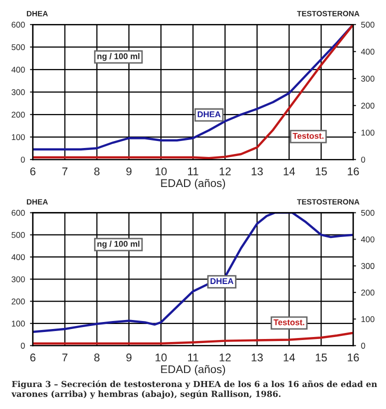 This screenshot has height=409, width=386. What do you see at coordinates (289, 322) in the screenshot?
I see `series-label: Testost.` at bounding box center [289, 322].